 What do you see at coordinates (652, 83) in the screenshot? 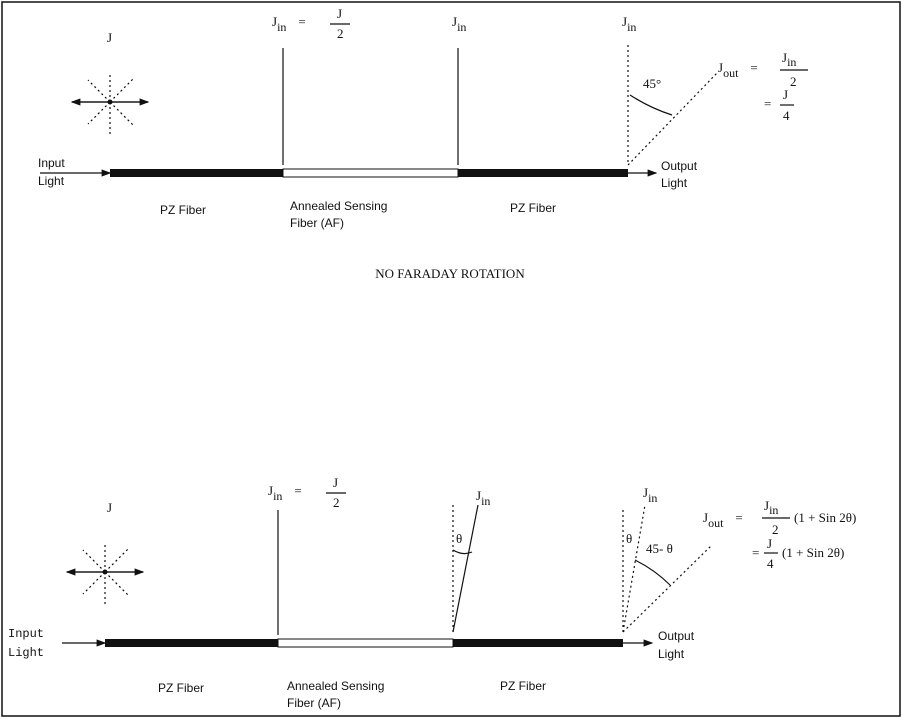
I see `angle-label: 45°` at bounding box center [652, 83].